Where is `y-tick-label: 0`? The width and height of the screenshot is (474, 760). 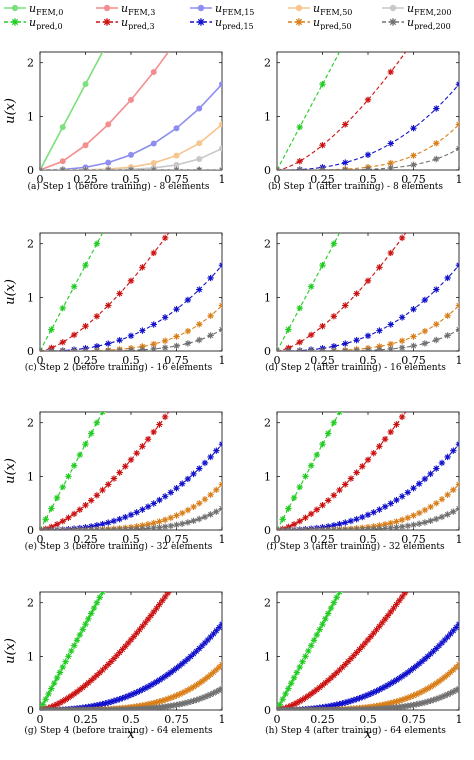
y-tick-label: 0 is located at coordinates (30, 710).